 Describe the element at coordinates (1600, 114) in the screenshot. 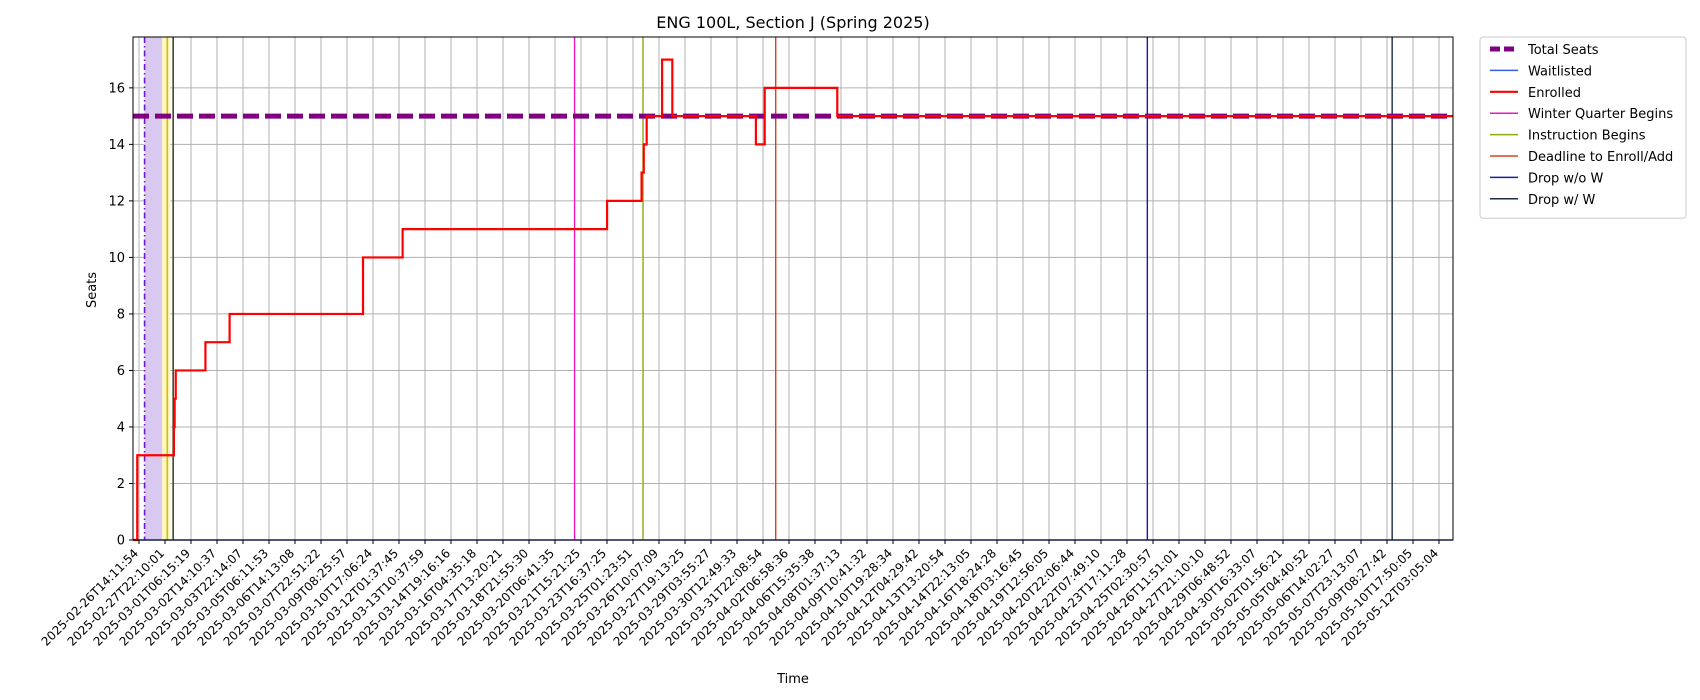

I see `legend-label: Winter Quarter Begins` at that location.